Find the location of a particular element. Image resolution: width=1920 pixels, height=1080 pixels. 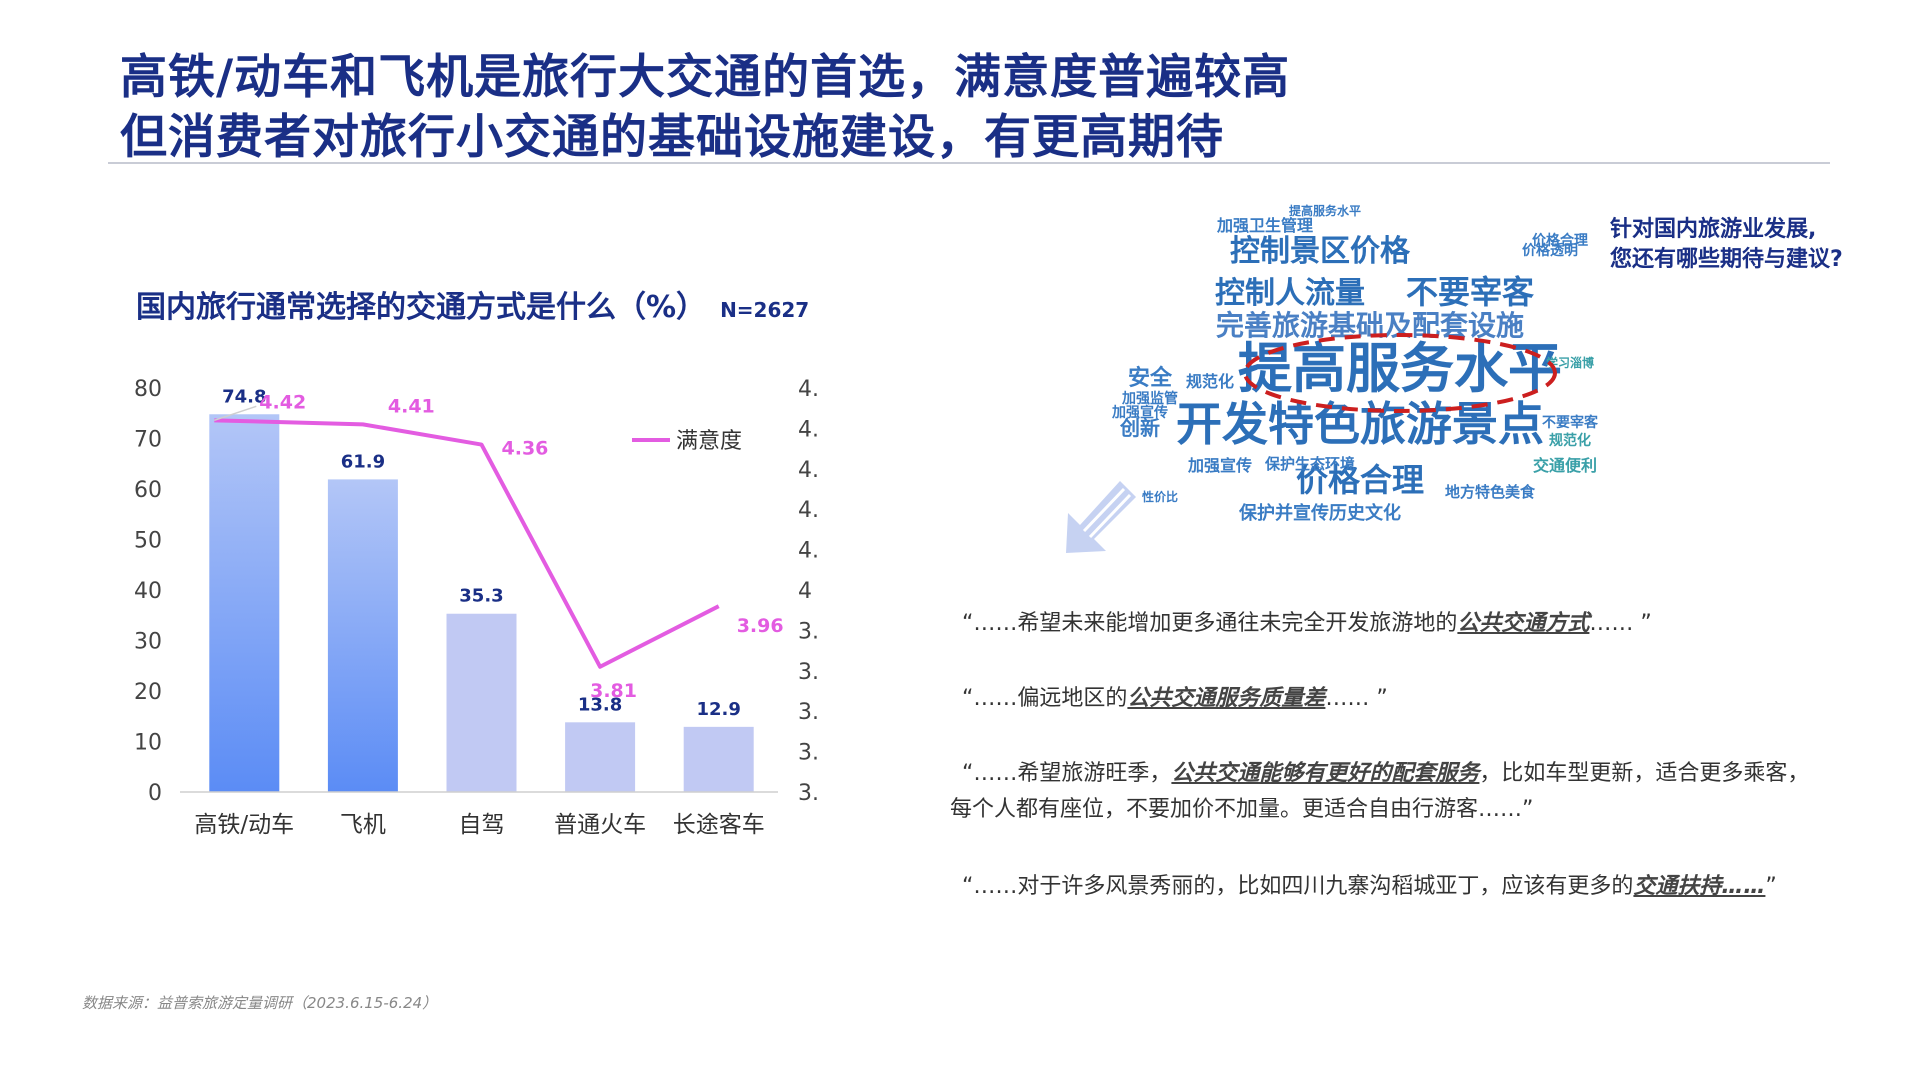

cloud-question: 针对国内旅游业发展, 您还有哪些期待与建议? is located at coordinates (1726, 245).